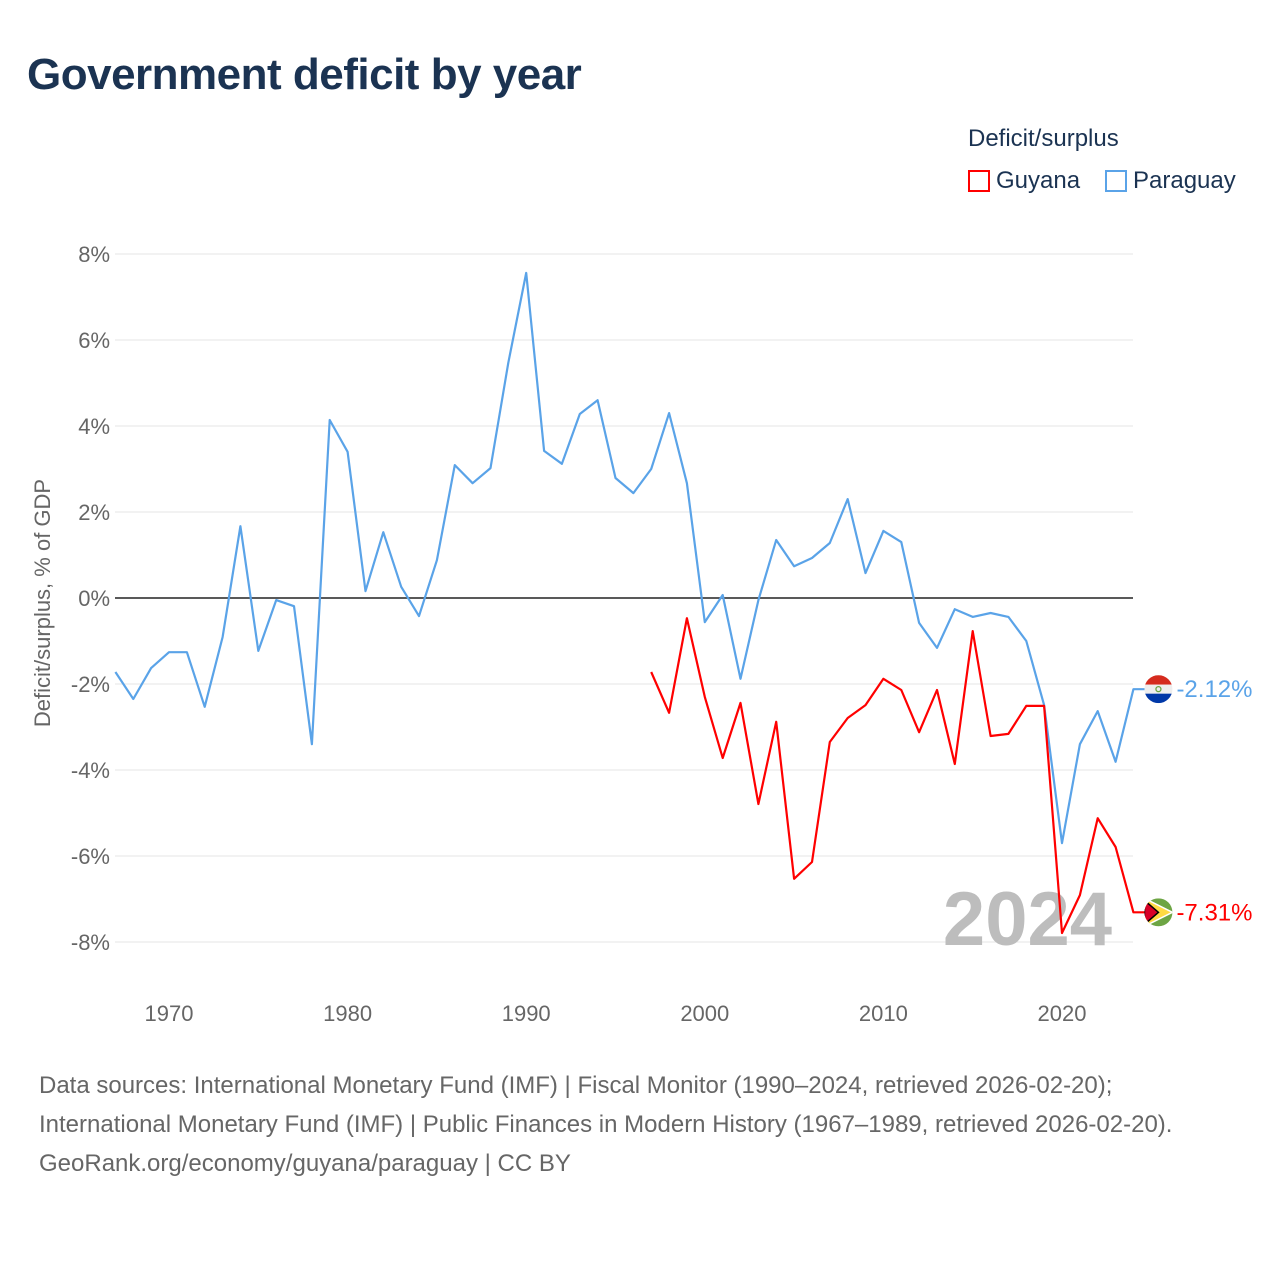  I want to click on y-tick-label: 0%, so click(94, 598).